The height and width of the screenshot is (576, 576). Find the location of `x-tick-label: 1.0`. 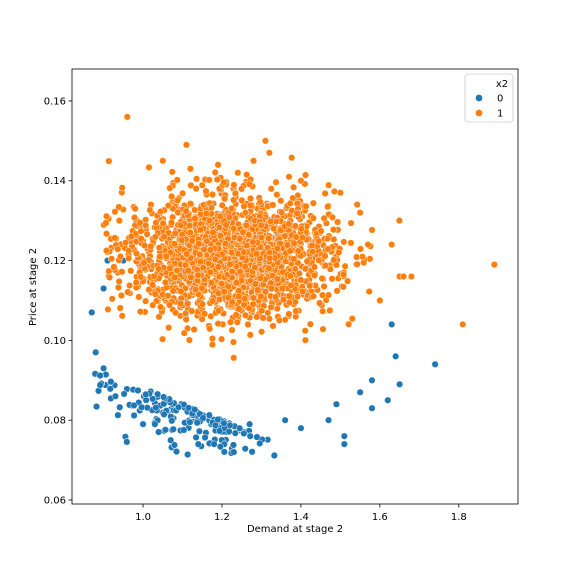

x-tick-label: 1.0 is located at coordinates (143, 517).